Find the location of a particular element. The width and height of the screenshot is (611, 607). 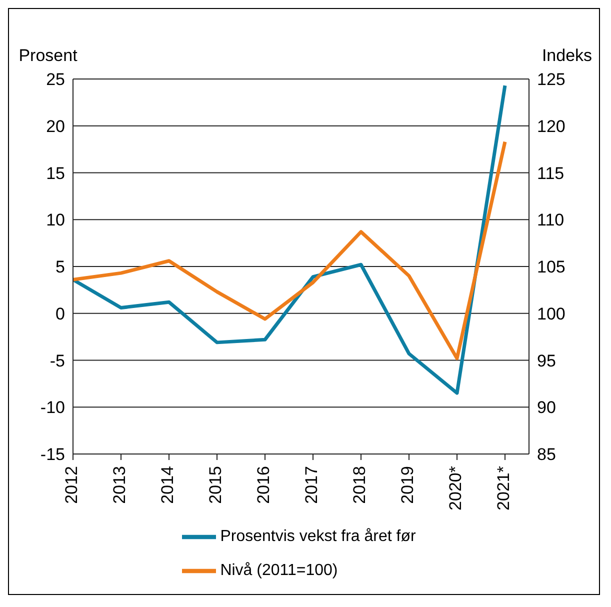

y2-tick-label: 85 is located at coordinates (546, 454).